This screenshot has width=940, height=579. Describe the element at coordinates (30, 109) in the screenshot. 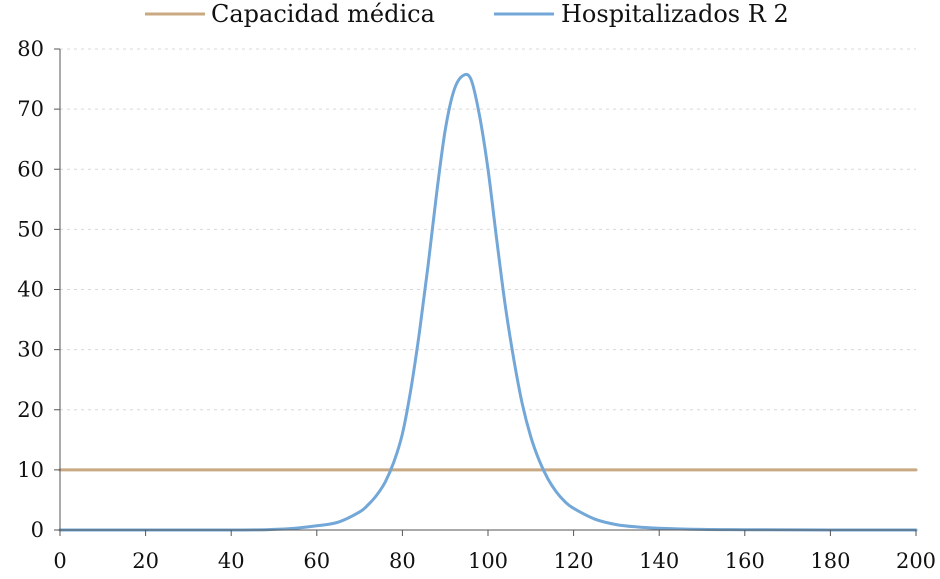

I see `y-tick-label: 70` at that location.